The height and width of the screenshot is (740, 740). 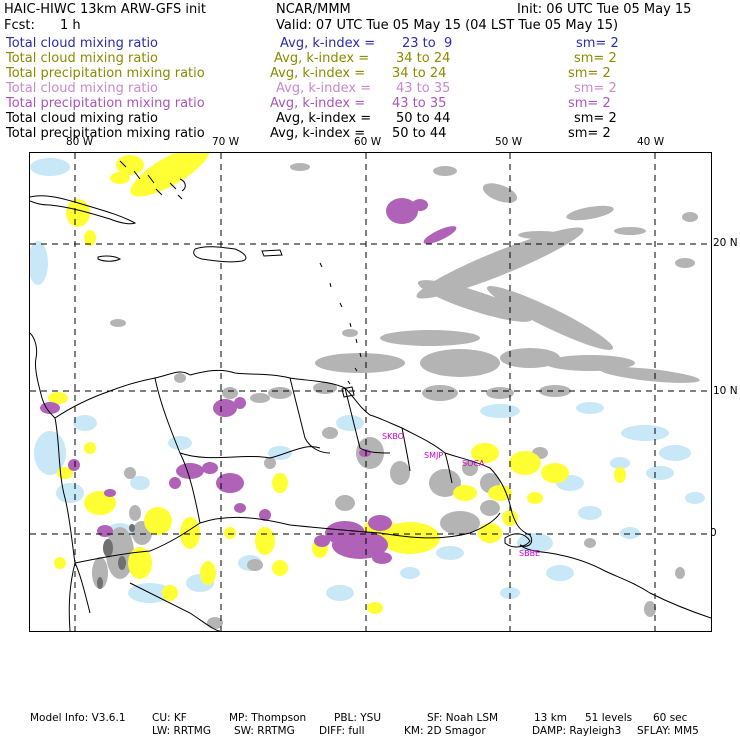 I want to click on lat-label: 20 N, so click(x=725, y=243).